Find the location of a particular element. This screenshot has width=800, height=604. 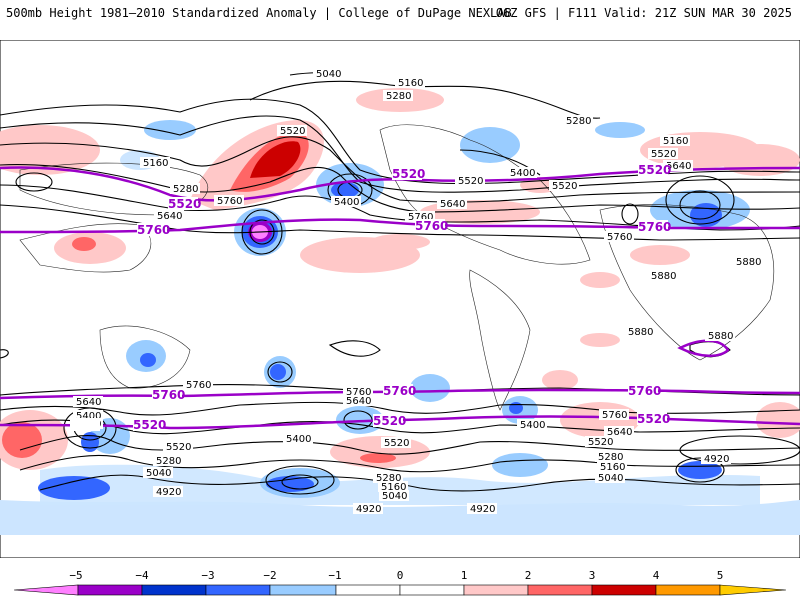

colorbar-tick: 2 is located at coordinates (528, 575).